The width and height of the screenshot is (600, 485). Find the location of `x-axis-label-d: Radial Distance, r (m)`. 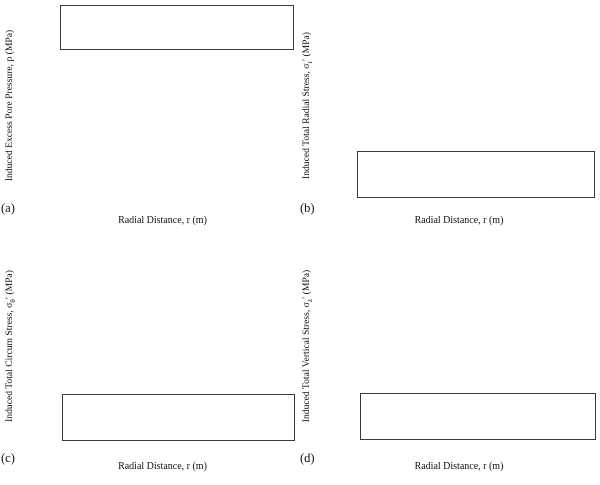

x-axis-label-d: Radial Distance, r (m) is located at coordinates (459, 466).